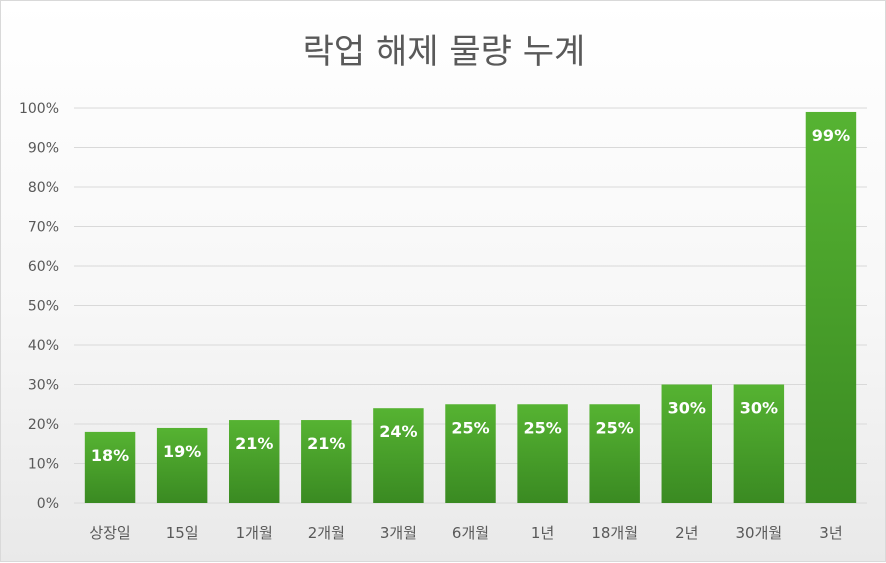 The height and width of the screenshot is (563, 886). I want to click on y-tick-label: 30%, so click(43, 386).